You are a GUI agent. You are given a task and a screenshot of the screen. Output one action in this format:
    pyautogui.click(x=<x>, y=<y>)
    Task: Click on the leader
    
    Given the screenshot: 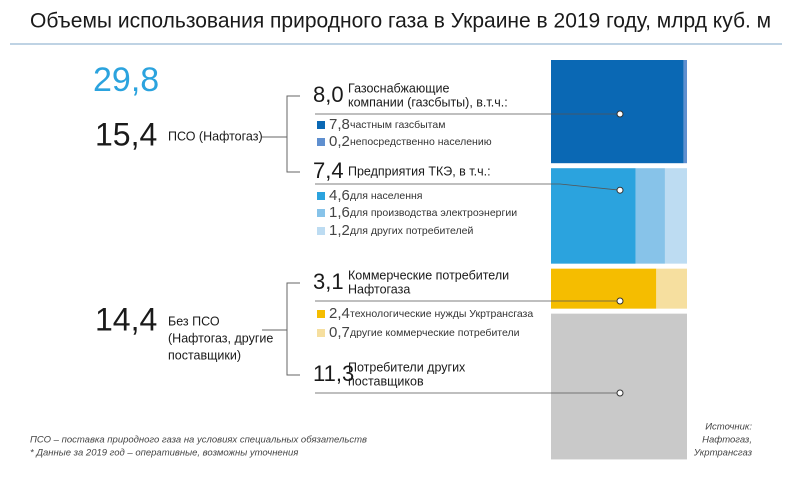 What is the action you would take?
    pyautogui.click(x=468, y=187)
    